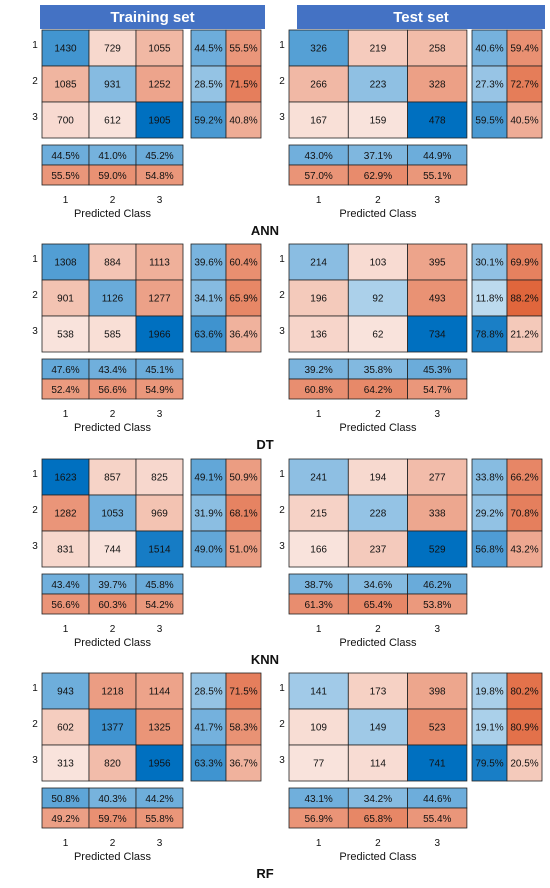 Image resolution: width=550 pixels, height=888 pixels. Describe the element at coordinates (159, 799) in the screenshot. I see `col-summary-value: 44.2%` at that location.